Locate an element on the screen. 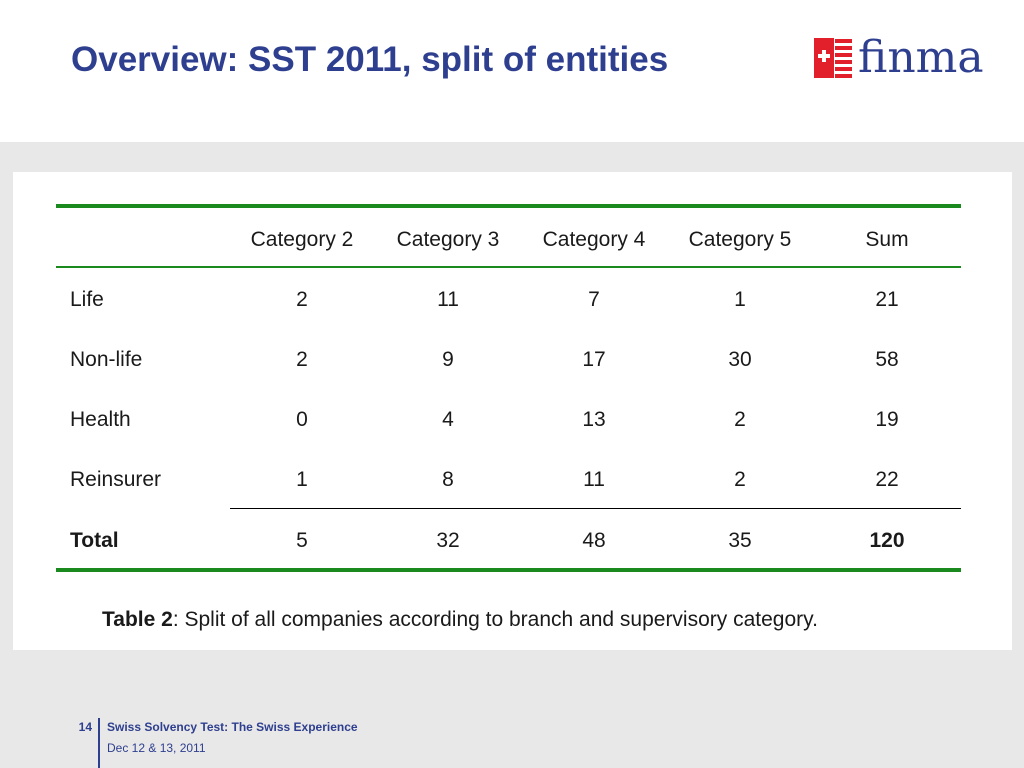 The height and width of the screenshot is (768, 1024). header-category-5: Category 5 is located at coordinates (740, 239).